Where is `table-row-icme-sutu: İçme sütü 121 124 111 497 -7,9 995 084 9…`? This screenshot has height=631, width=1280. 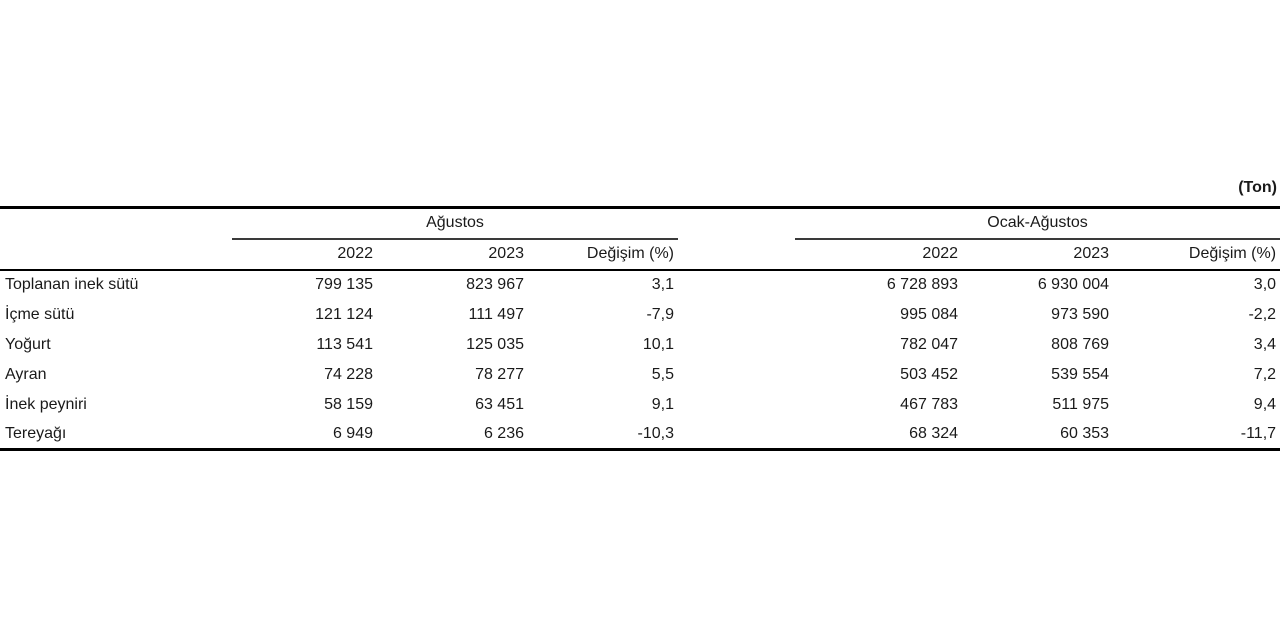
table-row-icme-sutu: İçme sütü 121 124 111 497 -7,9 995 084 9… is located at coordinates (640, 315).